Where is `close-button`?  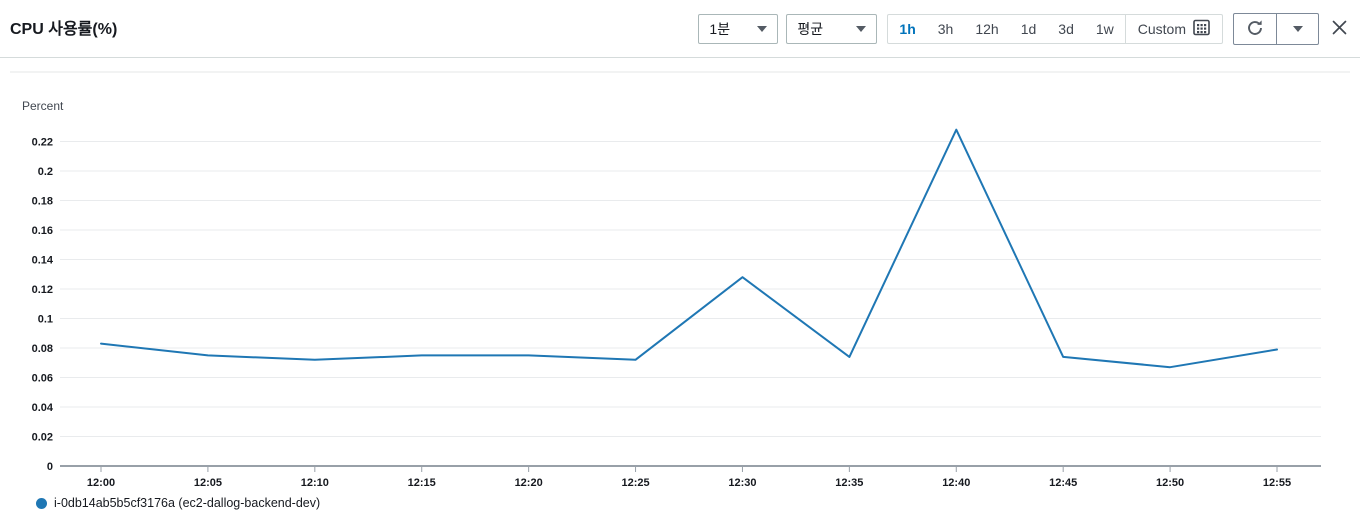
close-button is located at coordinates (1339, 29).